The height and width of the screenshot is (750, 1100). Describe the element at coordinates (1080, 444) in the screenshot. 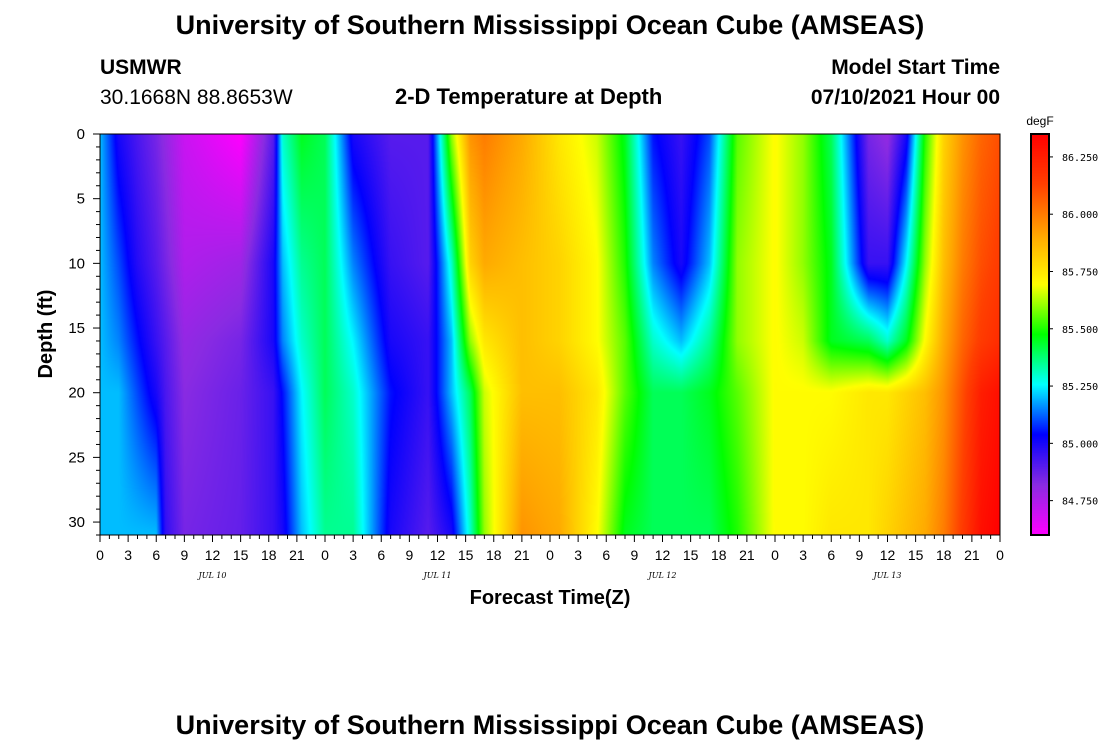

I see `colorbar-tick-label: 85.000` at that location.